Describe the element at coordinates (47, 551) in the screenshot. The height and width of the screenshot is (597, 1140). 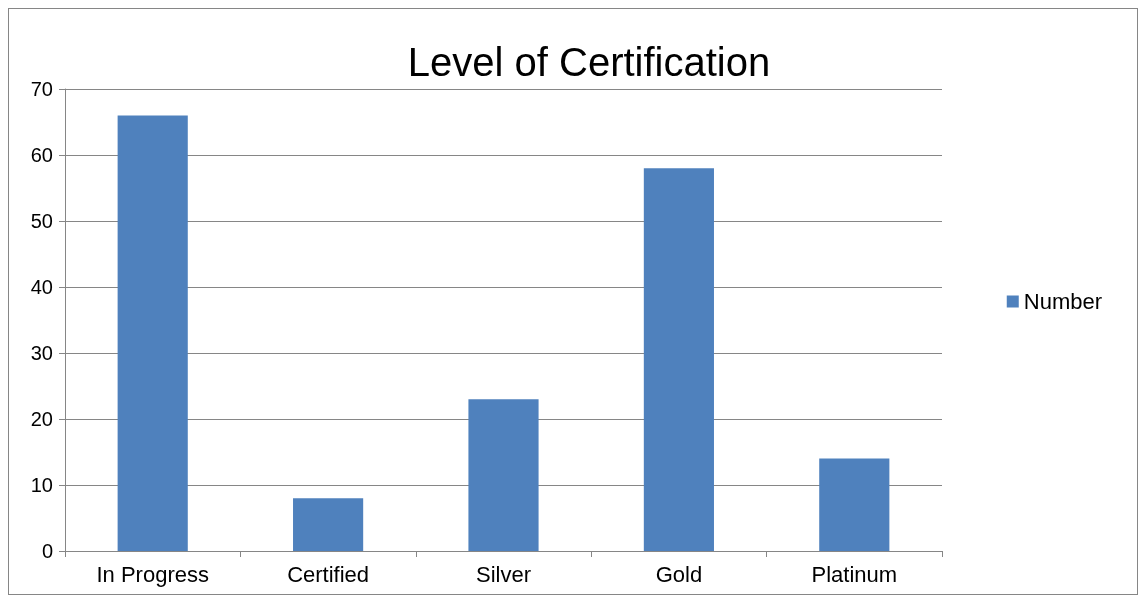
I see `y-tick-label: 0` at that location.